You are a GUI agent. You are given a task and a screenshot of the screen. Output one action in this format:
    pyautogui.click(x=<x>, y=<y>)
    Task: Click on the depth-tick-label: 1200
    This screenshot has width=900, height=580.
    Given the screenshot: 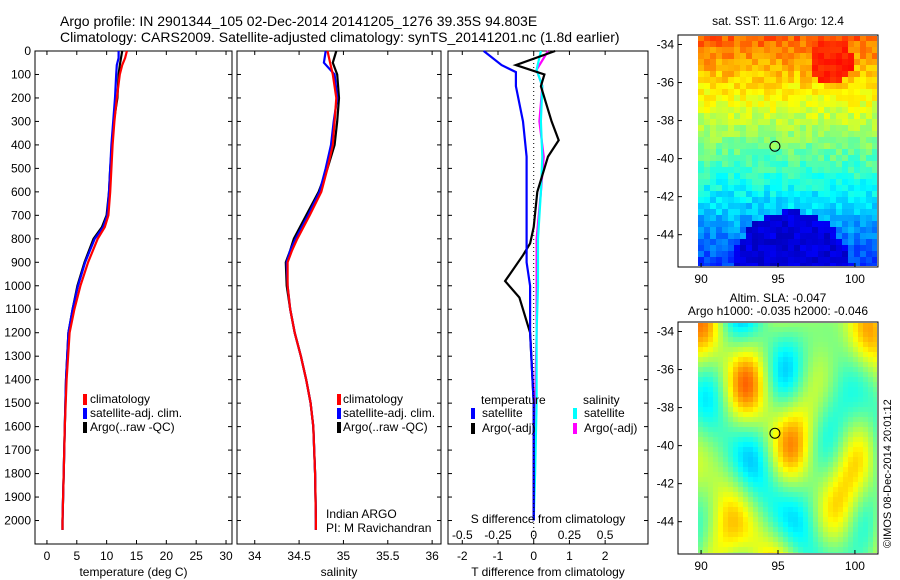 What is the action you would take?
    pyautogui.click(x=17, y=333)
    